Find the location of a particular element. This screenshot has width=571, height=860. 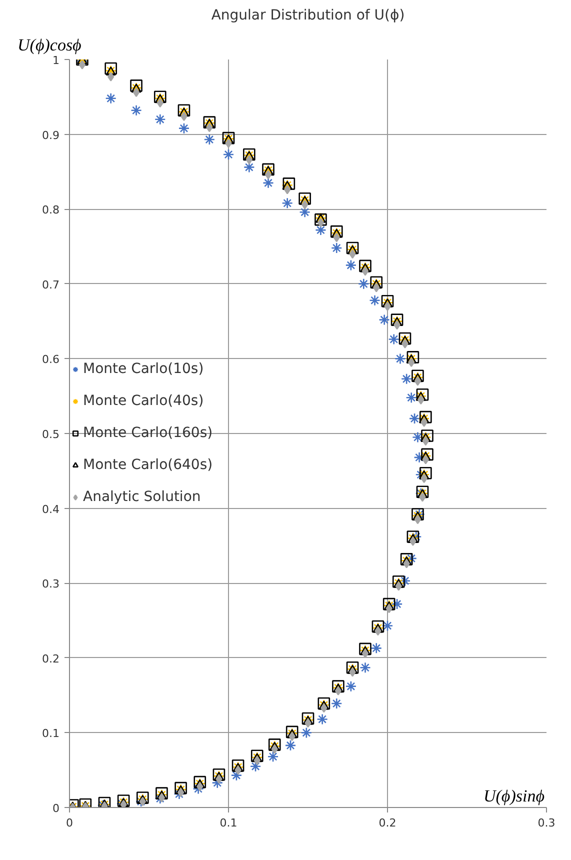

y-tick-label: 0.3 is located at coordinates (51, 584).